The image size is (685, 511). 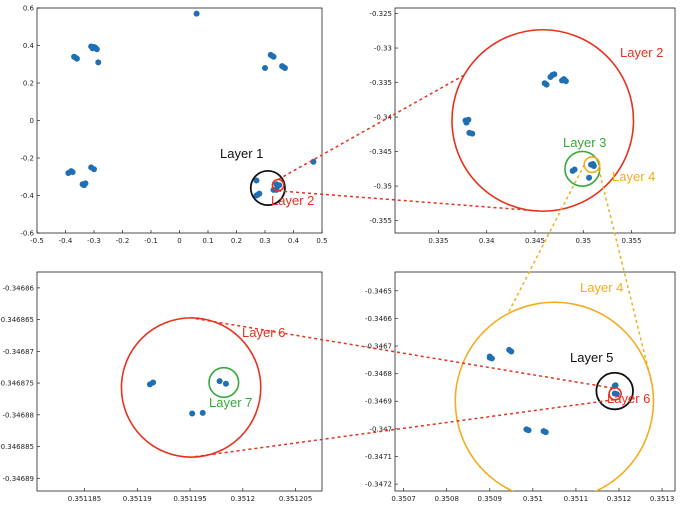 What do you see at coordinates (17, 447) in the screenshot?
I see `y-tick-label: -0.346885` at bounding box center [17, 447].